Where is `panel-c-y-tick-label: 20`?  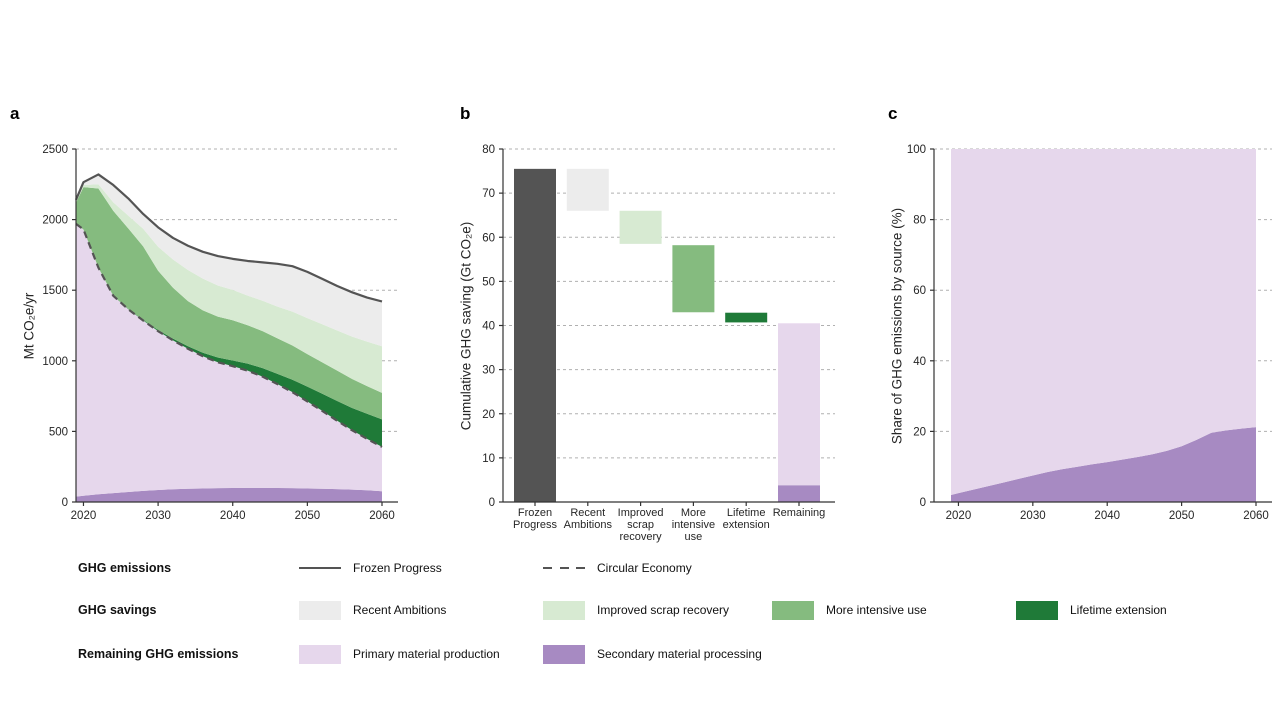 panel-c-y-tick-label: 20 is located at coordinates (919, 432).